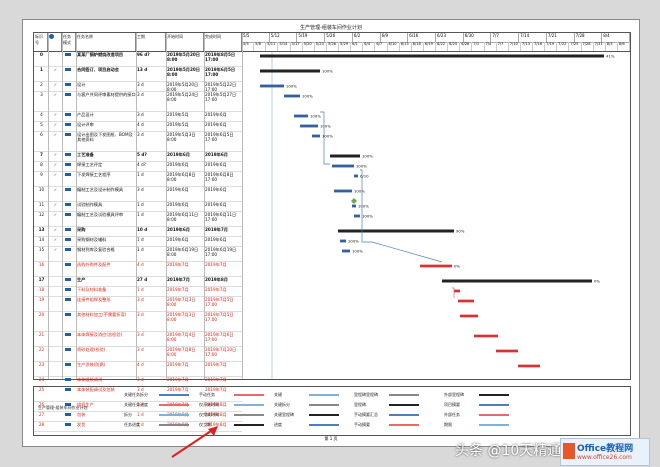 The height and width of the screenshot is (467, 660). Describe the element at coordinates (100, 214) in the screenshot. I see `task-name: 编制工艺及试验模具评审` at that location.